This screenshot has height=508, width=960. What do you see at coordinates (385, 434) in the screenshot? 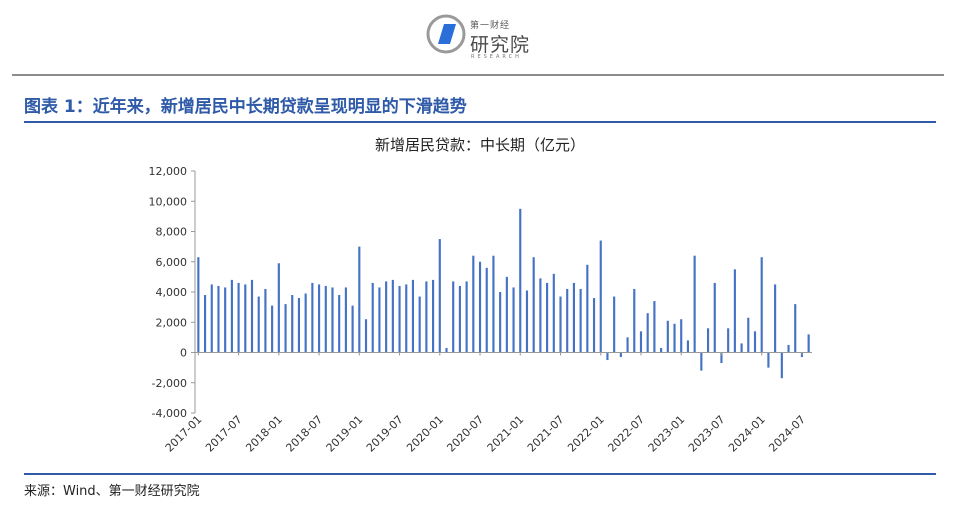
I see `x-tick-label: 2019-07` at bounding box center [385, 434].